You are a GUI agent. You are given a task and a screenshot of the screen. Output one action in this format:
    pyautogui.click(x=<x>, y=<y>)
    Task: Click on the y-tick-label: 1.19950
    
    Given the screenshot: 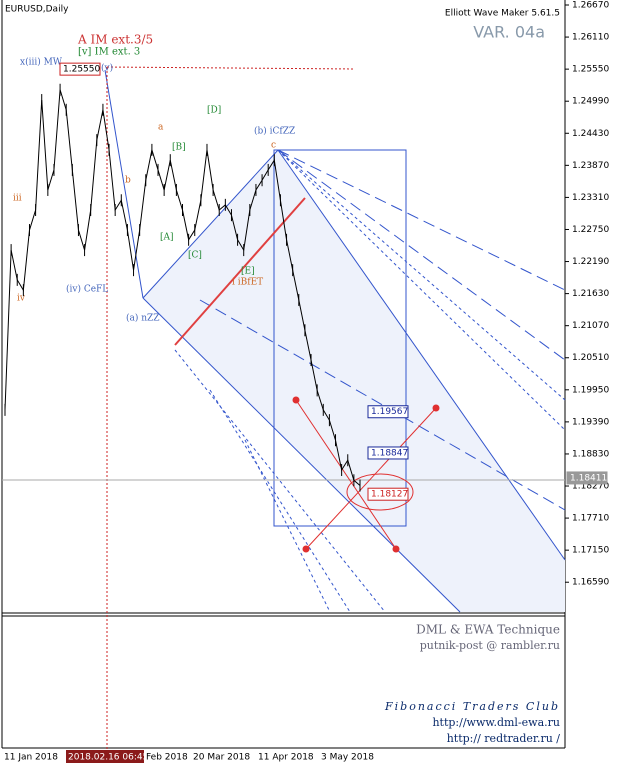 What is the action you would take?
    pyautogui.click(x=590, y=390)
    